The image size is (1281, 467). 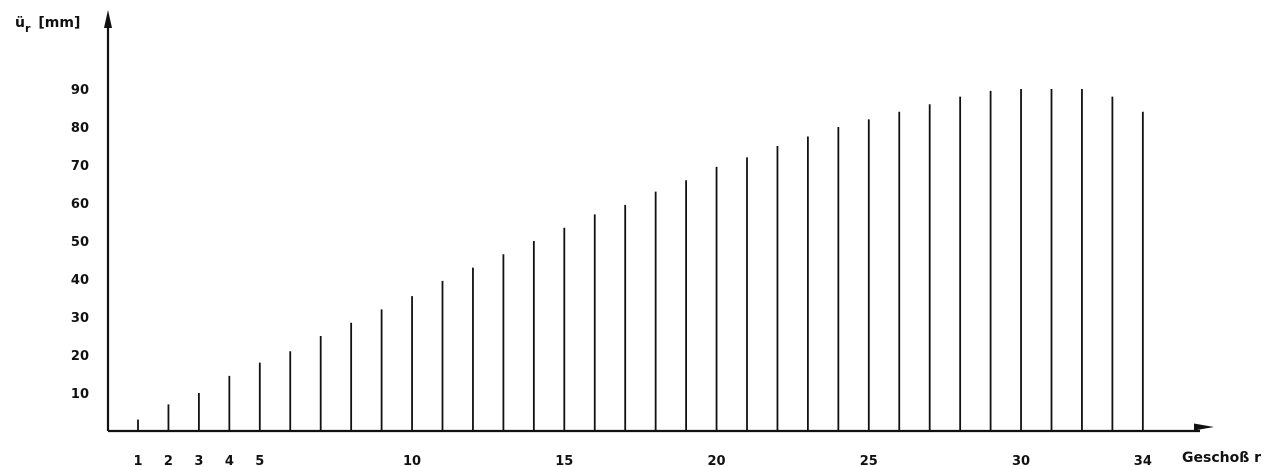 I want to click on x-tick-label: 20, so click(x=717, y=460).